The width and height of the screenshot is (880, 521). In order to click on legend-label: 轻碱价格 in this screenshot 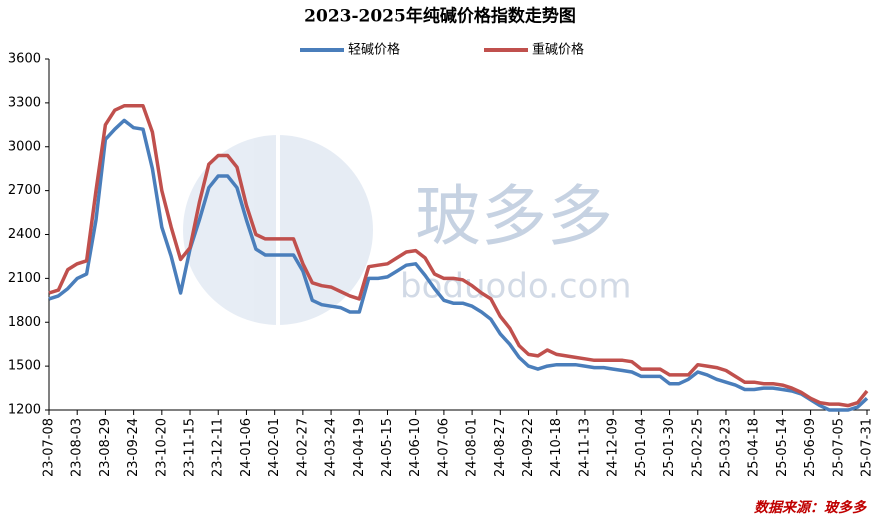, I will do `click(374, 50)`.